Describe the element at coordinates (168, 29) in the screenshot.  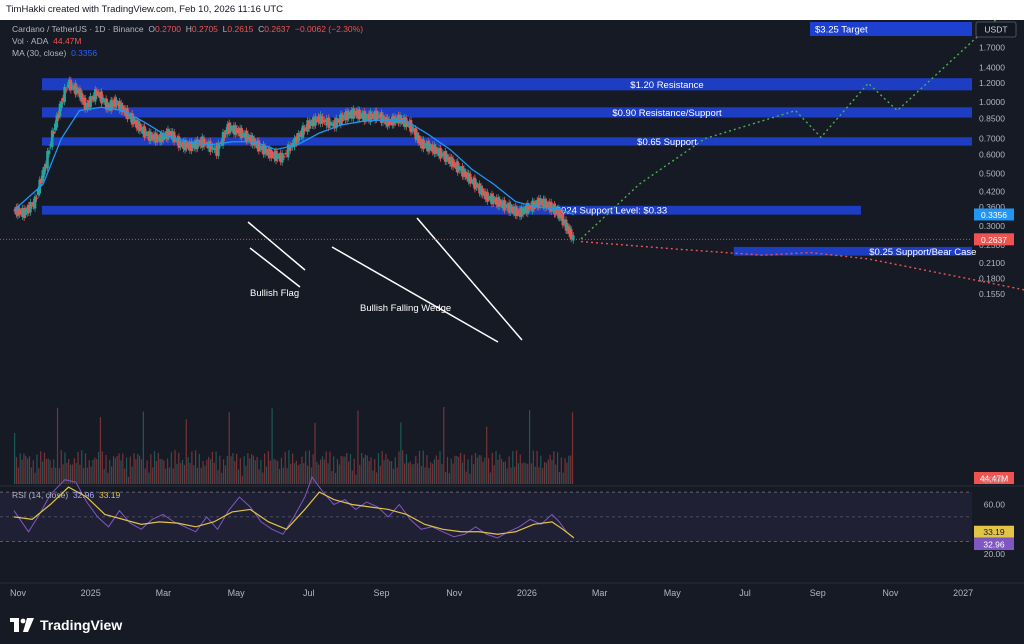
I see `open-value: 0.2700` at that location.